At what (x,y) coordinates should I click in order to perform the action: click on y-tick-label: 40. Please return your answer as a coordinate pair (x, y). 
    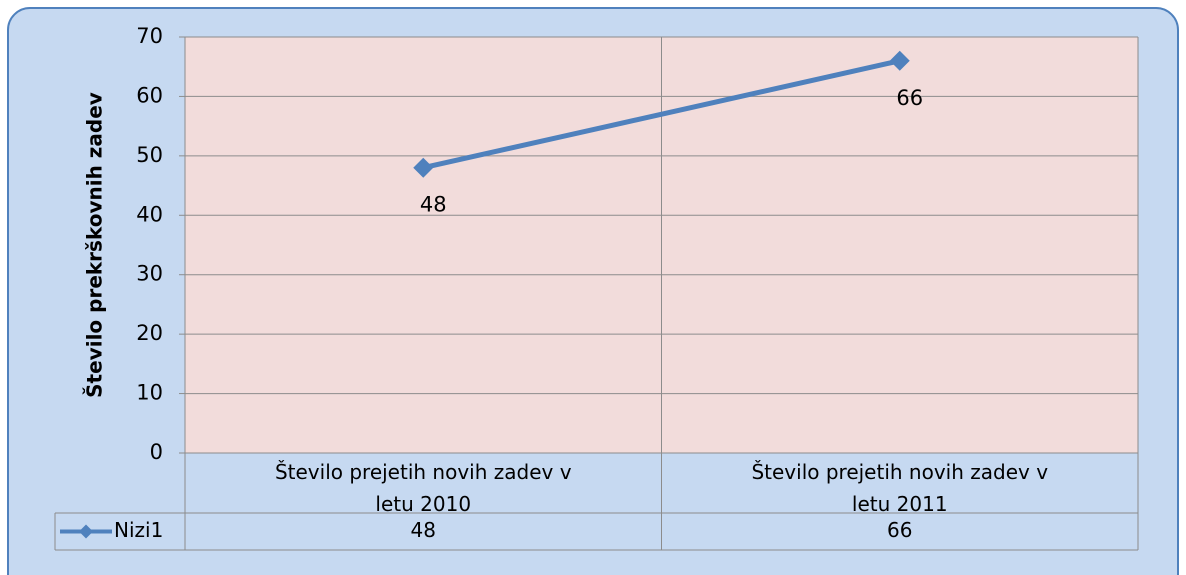
    Looking at the image, I should click on (149, 214).